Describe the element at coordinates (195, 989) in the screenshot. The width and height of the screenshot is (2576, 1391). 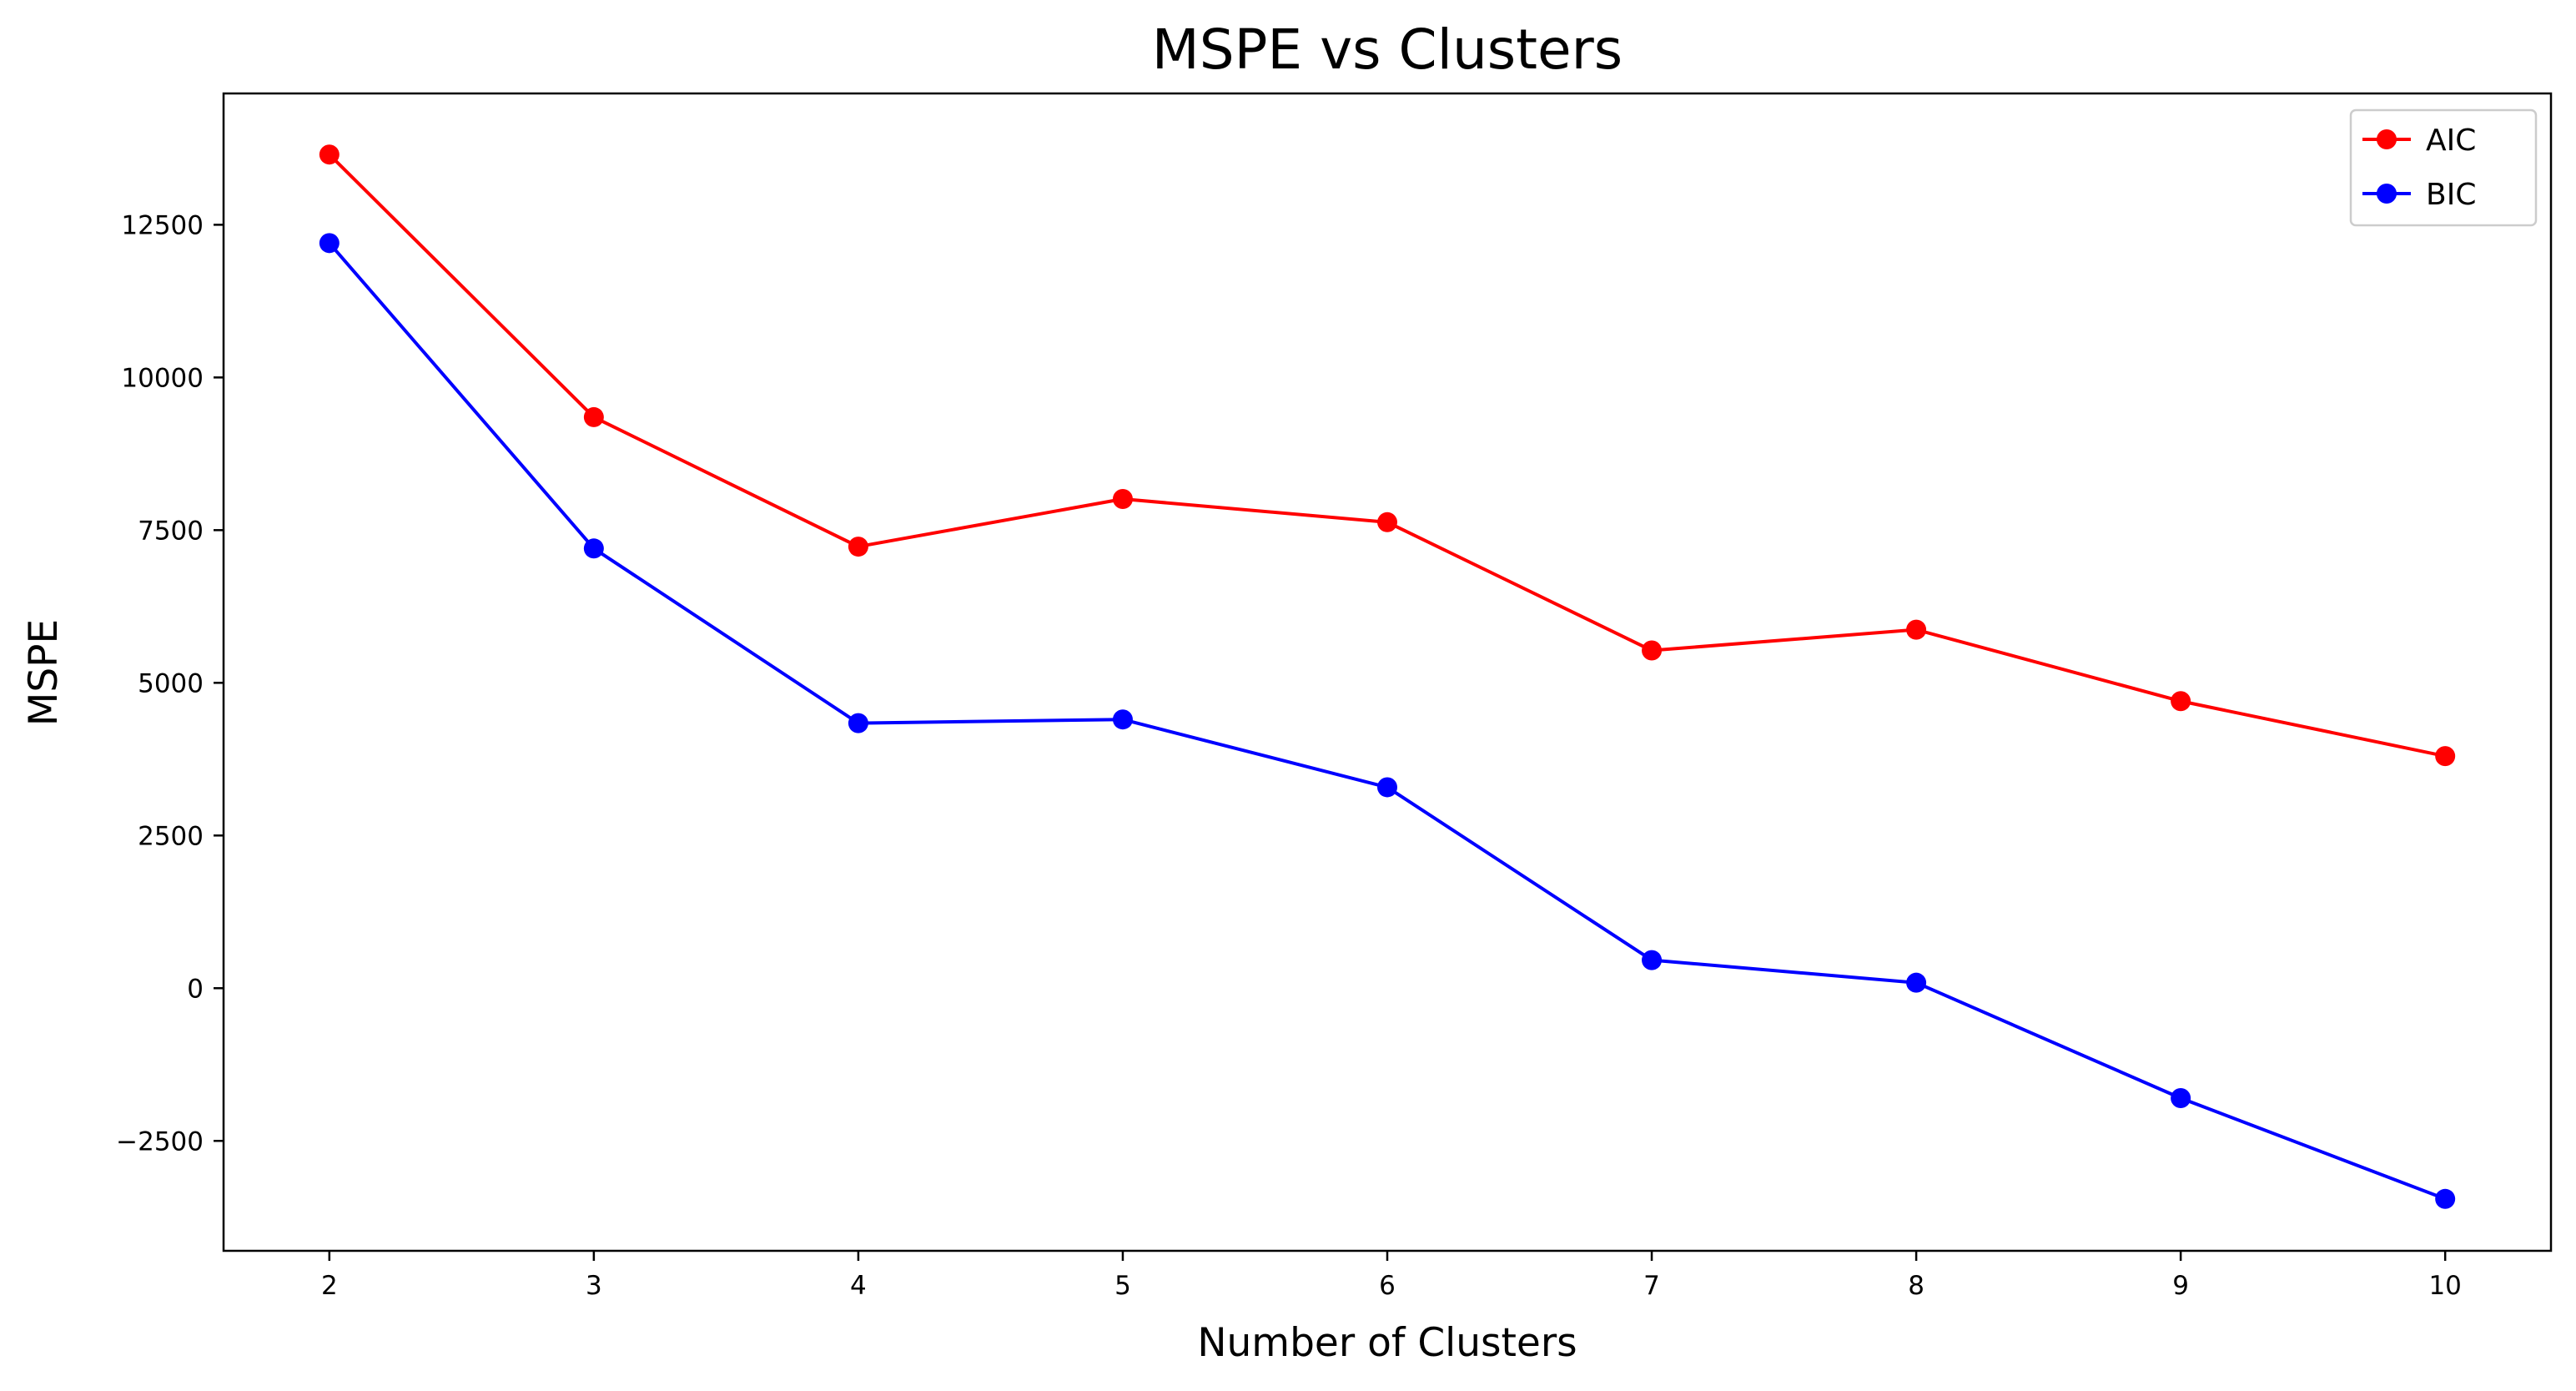
I see `y-tick-label: 0` at that location.